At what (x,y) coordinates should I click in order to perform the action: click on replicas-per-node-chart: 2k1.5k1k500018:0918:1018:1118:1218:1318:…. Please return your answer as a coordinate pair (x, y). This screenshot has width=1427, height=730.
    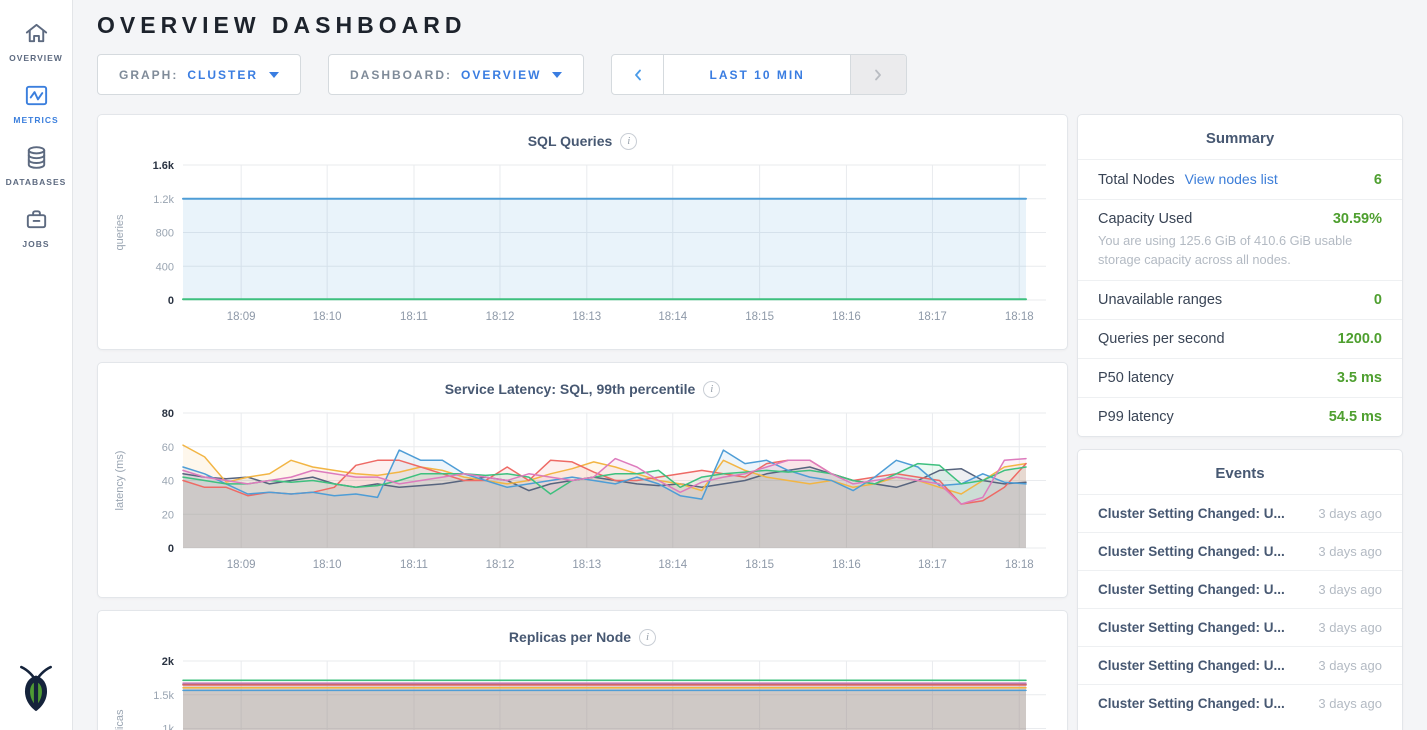
    Looking at the image, I should click on (583, 690).